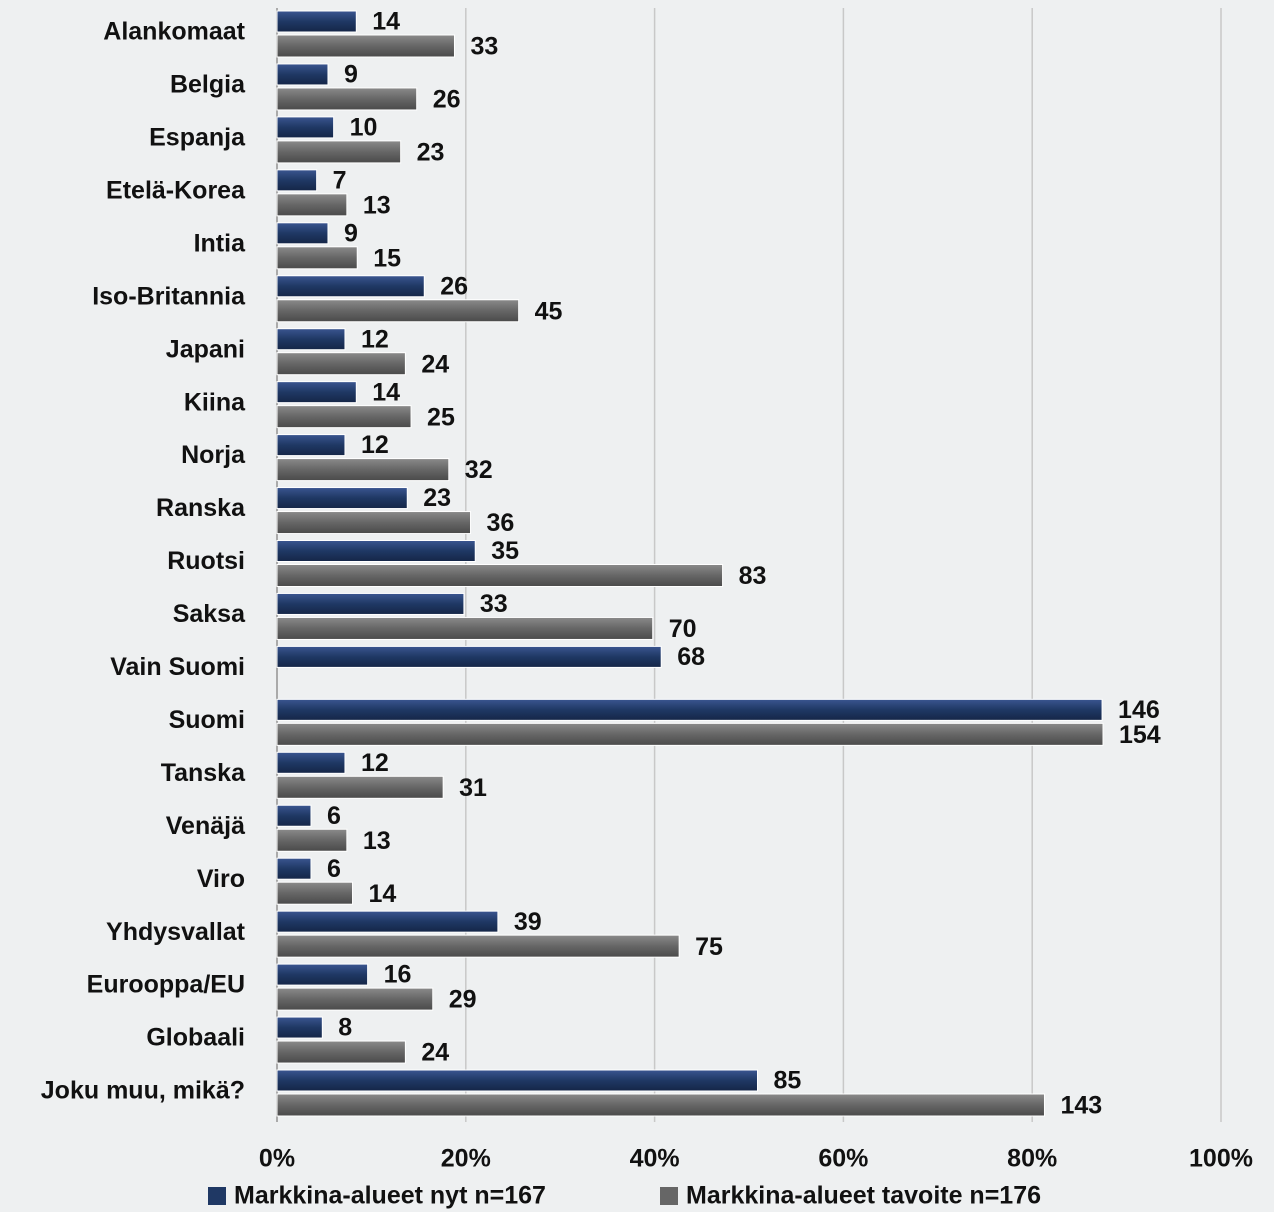 The image size is (1274, 1212). What do you see at coordinates (655, 1159) in the screenshot?
I see `x-tick-label: 40%` at bounding box center [655, 1159].